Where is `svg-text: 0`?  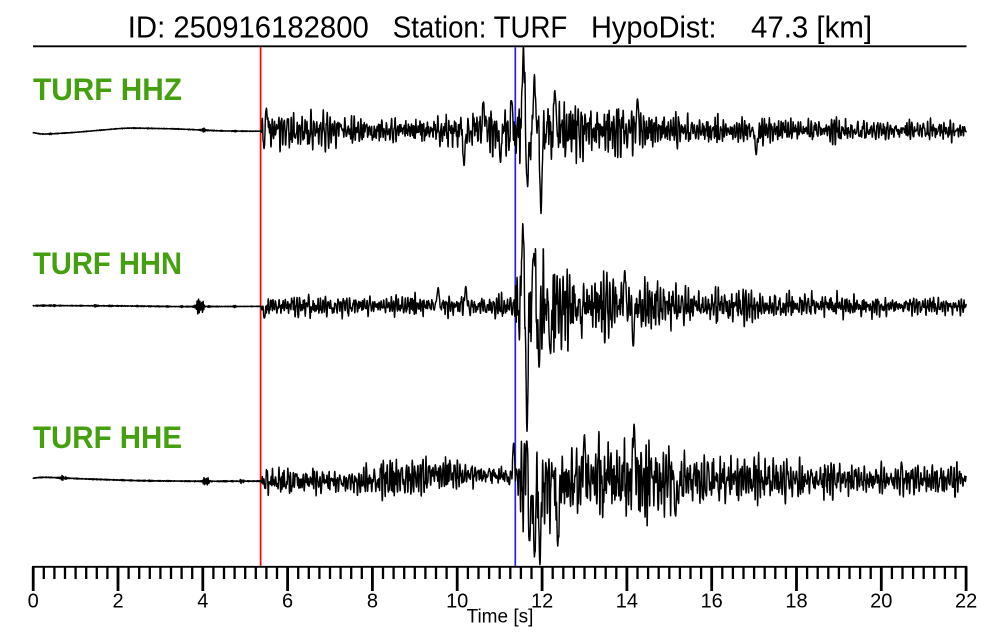 svg-text: 0 is located at coordinates (33, 602).